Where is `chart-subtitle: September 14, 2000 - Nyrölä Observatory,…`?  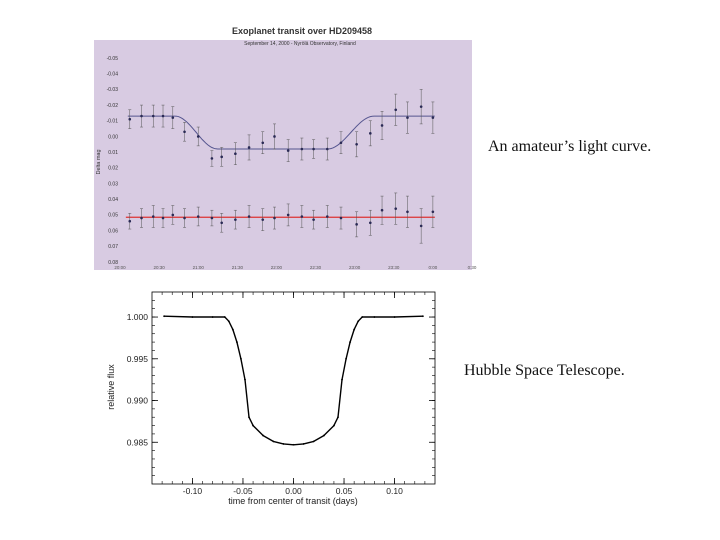 chart-subtitle: September 14, 2000 - Nyrölä Observatory,… is located at coordinates (300, 44).